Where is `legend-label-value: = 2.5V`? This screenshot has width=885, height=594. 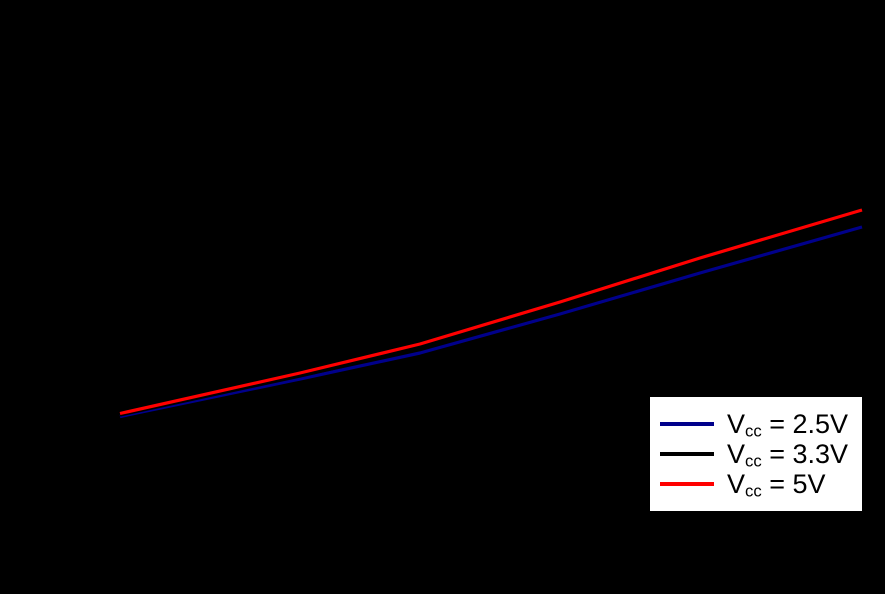
legend-label-value: = 2.5V is located at coordinates (805, 423).